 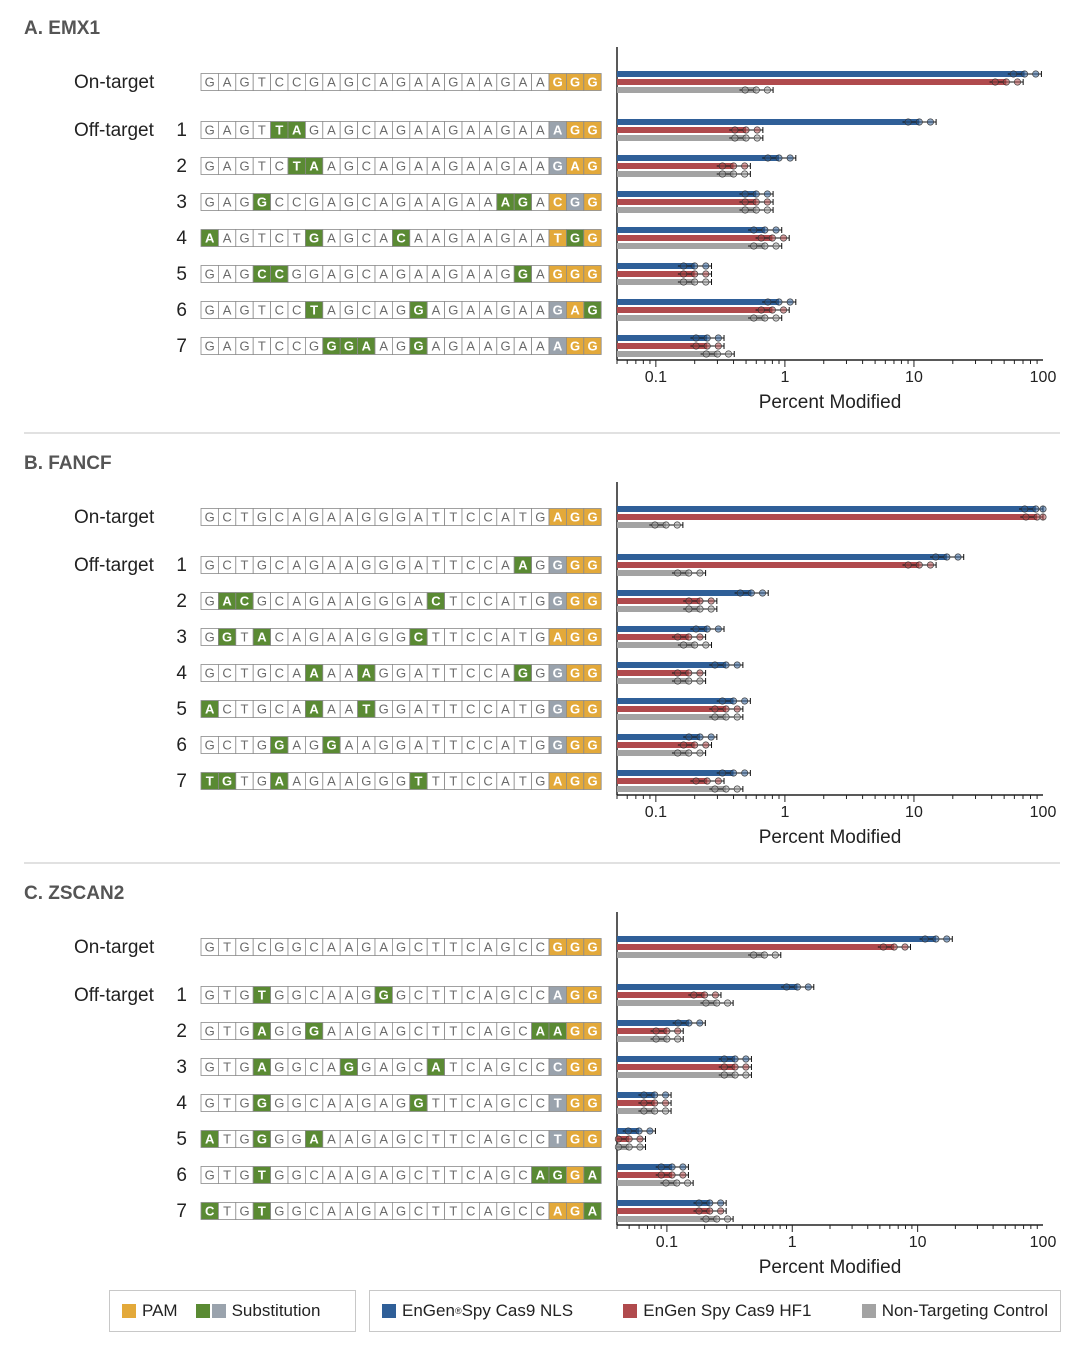 I want to click on off-target-number: 3, so click(x=181, y=637).